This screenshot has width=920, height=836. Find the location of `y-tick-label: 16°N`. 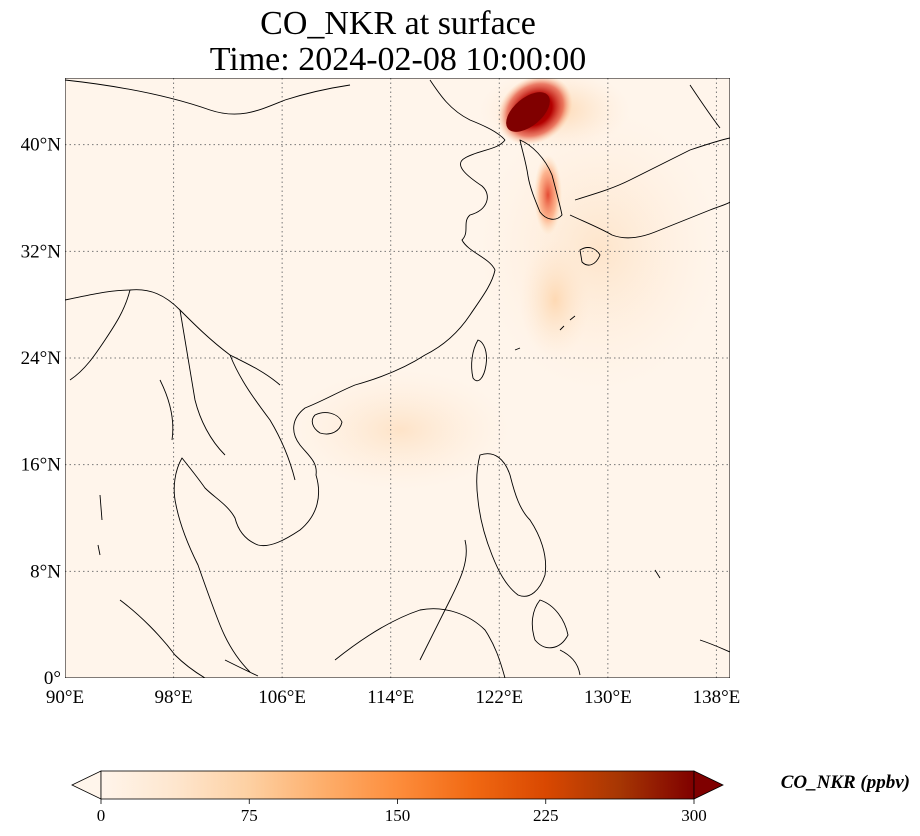

y-tick-label: 16°N is located at coordinates (41, 465).